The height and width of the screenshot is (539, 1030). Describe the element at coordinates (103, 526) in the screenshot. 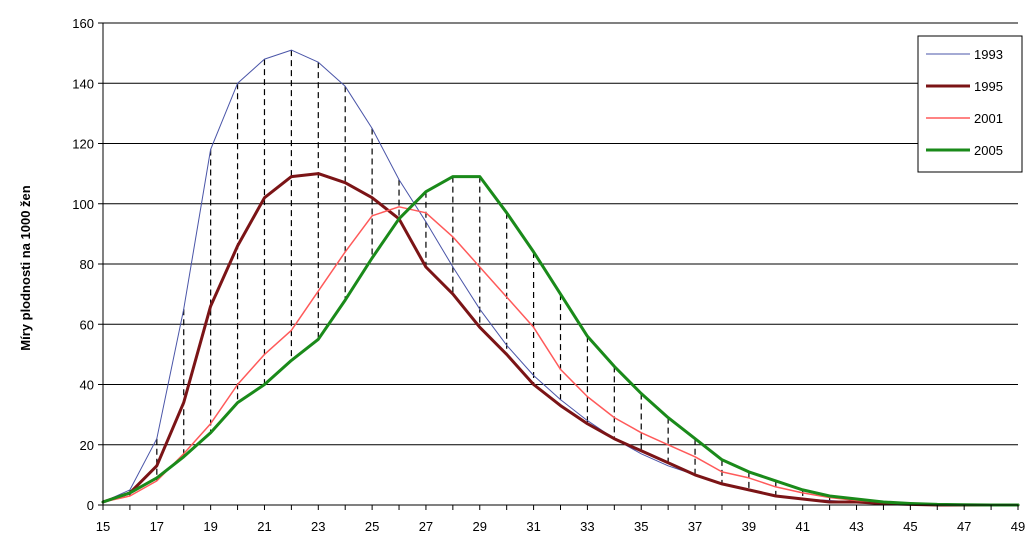

I see `x-tick-label: 15` at that location.